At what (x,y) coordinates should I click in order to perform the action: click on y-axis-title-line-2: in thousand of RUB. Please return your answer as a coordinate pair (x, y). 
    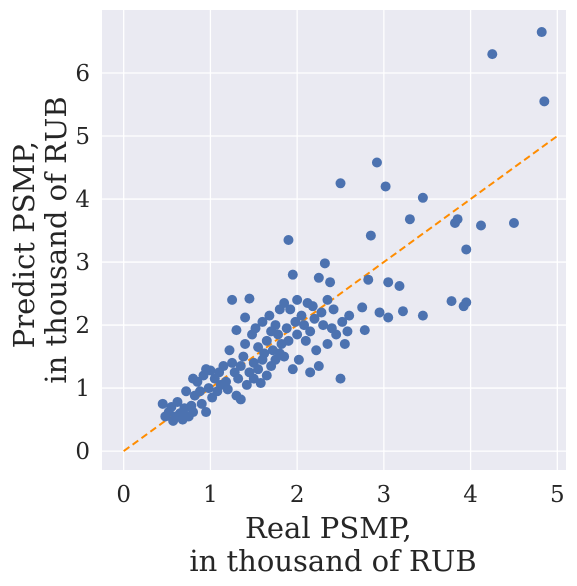
    Looking at the image, I should click on (56, 239).